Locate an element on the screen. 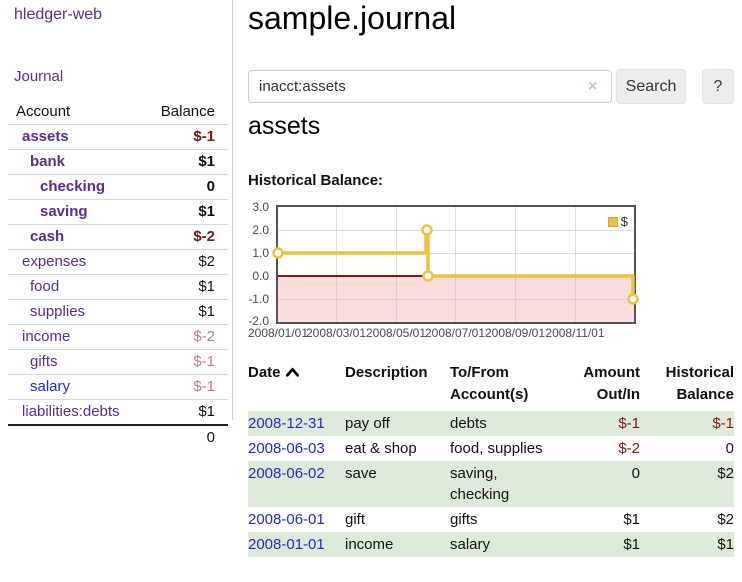 This screenshot has height=582, width=742. balance-line-series is located at coordinates (455, 264).